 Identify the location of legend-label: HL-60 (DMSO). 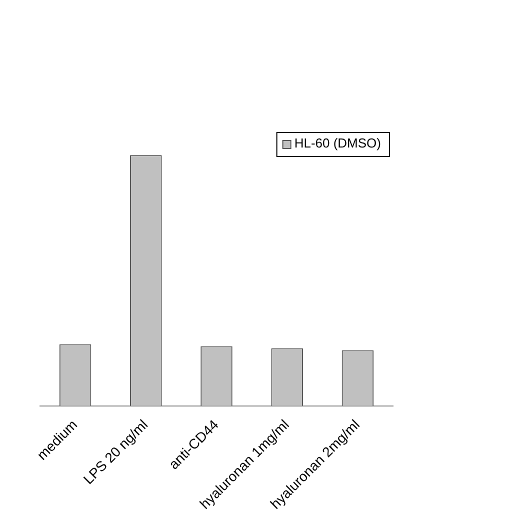
(338, 143).